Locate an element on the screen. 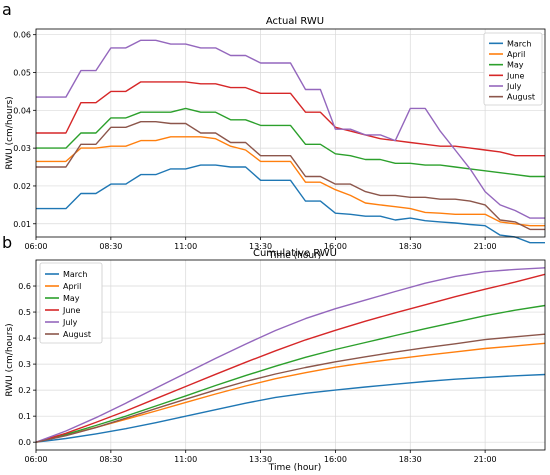  panel-a-letter: a is located at coordinates (7, 9).